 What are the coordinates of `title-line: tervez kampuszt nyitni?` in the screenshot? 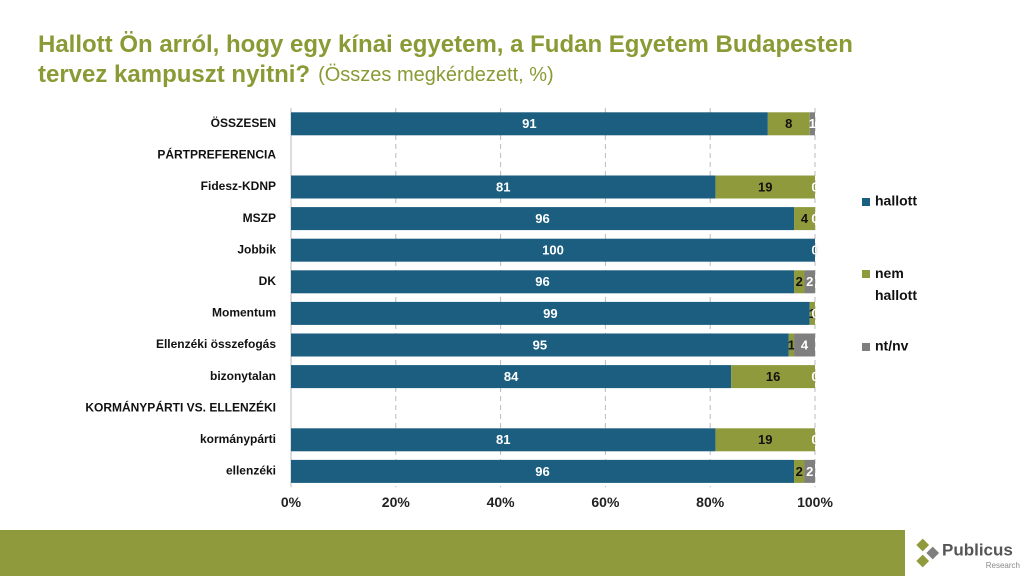 It's located at (174, 74).